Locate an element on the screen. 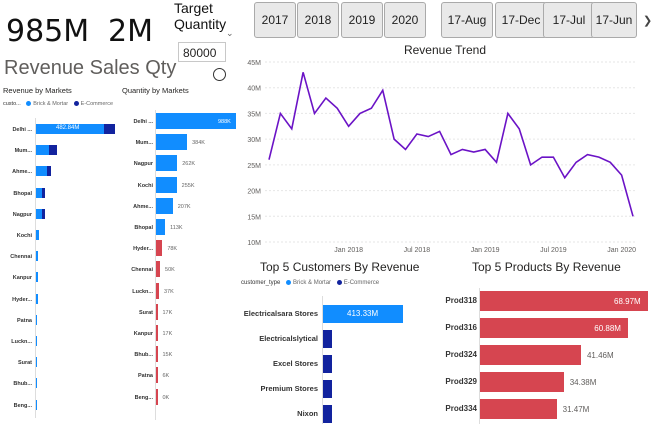 The height and width of the screenshot is (424, 652). bar-value-label: 68.97M is located at coordinates (627, 301).